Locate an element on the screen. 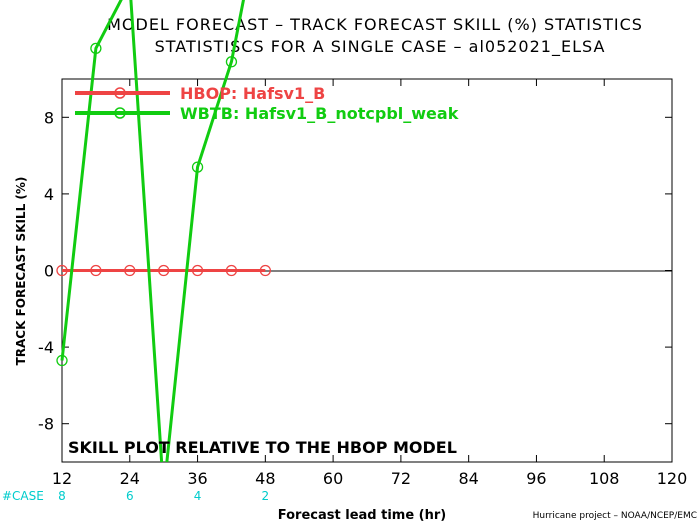 Image resolution: width=700 pixels, height=523 pixels. y-tick-label: -8 is located at coordinates (46, 424).